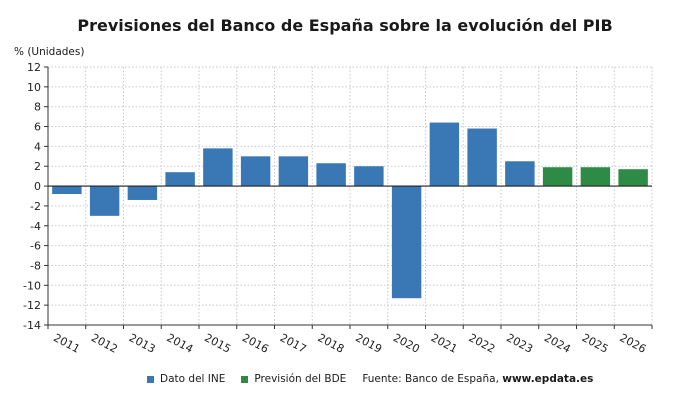  What do you see at coordinates (32, 325) in the screenshot?
I see `y-tick-label: -14` at bounding box center [32, 325].